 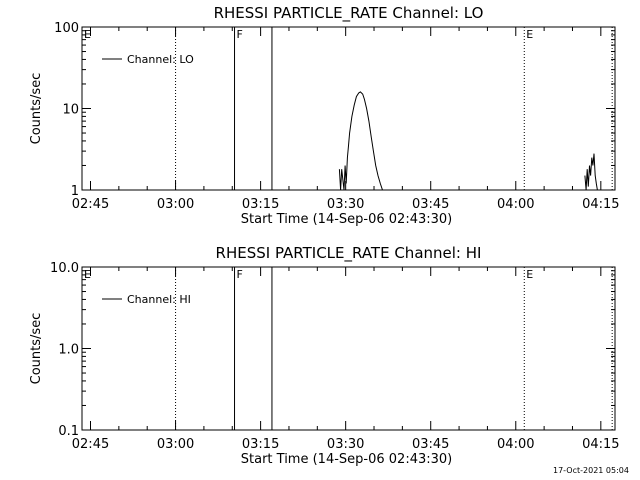 What do you see at coordinates (64, 268) in the screenshot?
I see `panel-2-y-tick-label: 10.0` at bounding box center [64, 268].